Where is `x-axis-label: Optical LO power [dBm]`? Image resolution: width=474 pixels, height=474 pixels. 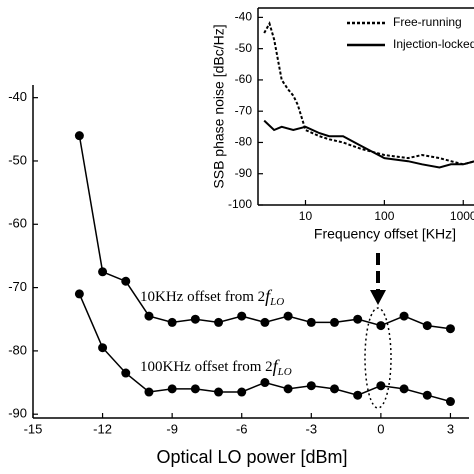 x-axis-label: Optical LO power [dBm] is located at coordinates (251, 457).